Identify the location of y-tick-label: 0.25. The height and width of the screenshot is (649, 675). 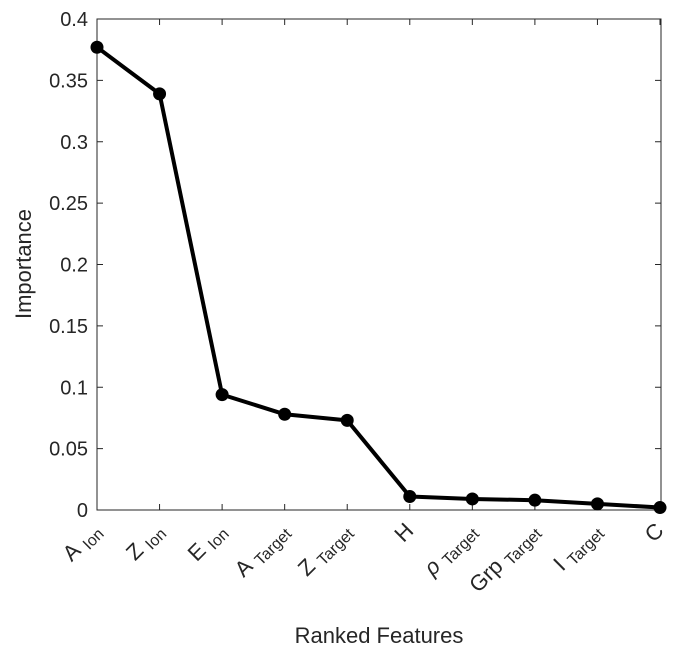
(68, 204).